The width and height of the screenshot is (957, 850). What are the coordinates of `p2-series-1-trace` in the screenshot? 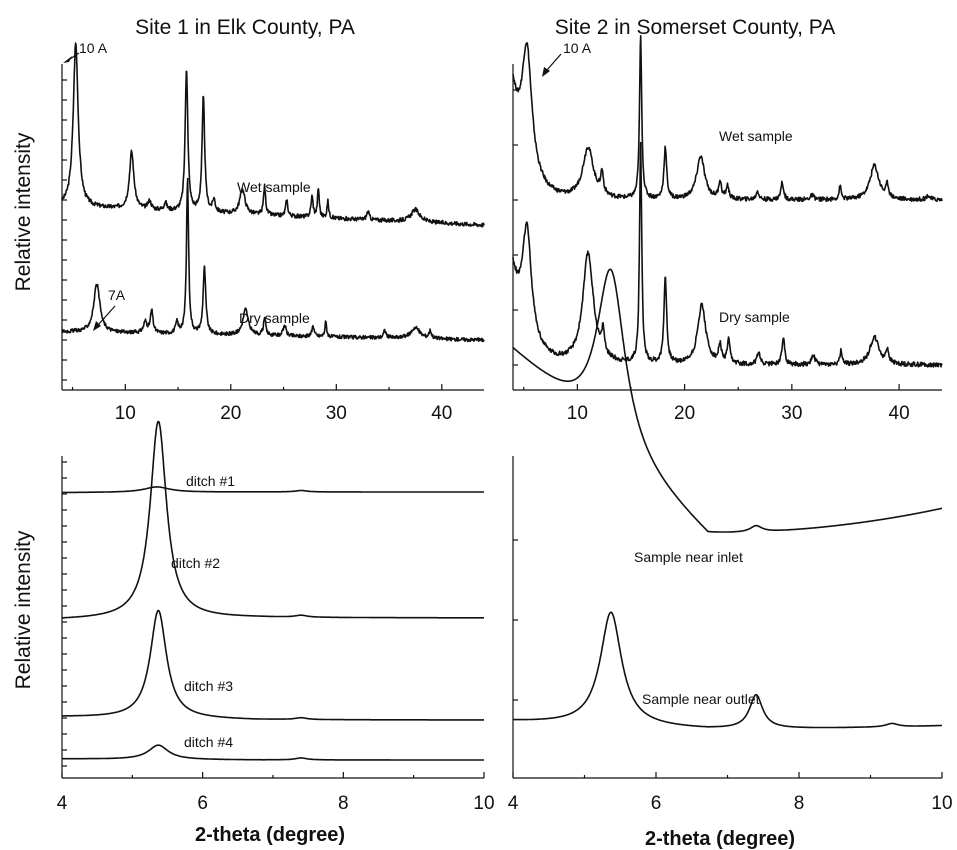 It's located at (727, 118).